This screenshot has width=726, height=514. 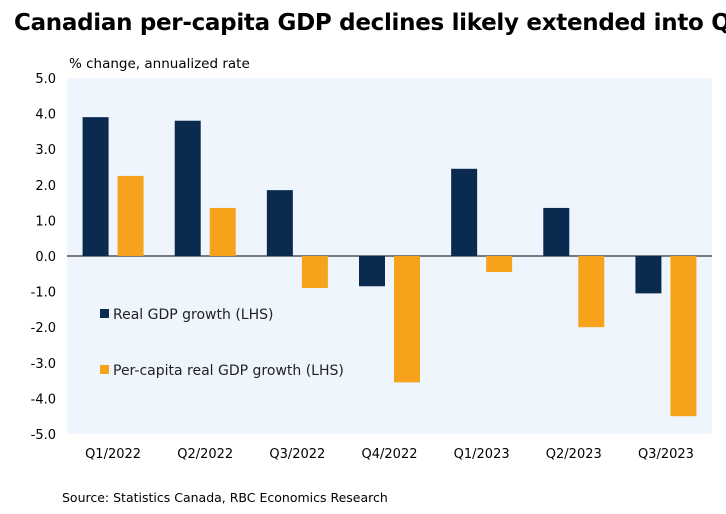 What do you see at coordinates (113, 454) in the screenshot?
I see `x-category-label: Q1/2022` at bounding box center [113, 454].